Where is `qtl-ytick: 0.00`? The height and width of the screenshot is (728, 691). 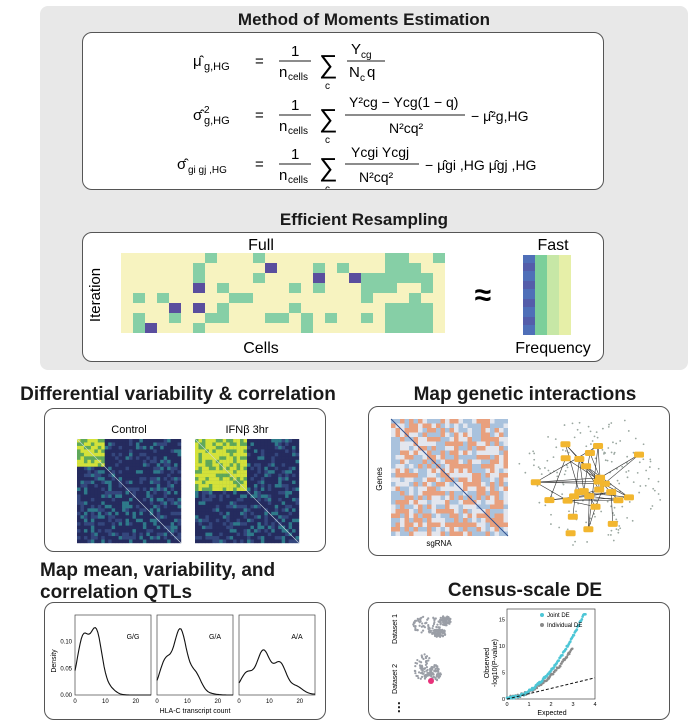
qtl-ytick: 0.00 is located at coordinates (66, 696).